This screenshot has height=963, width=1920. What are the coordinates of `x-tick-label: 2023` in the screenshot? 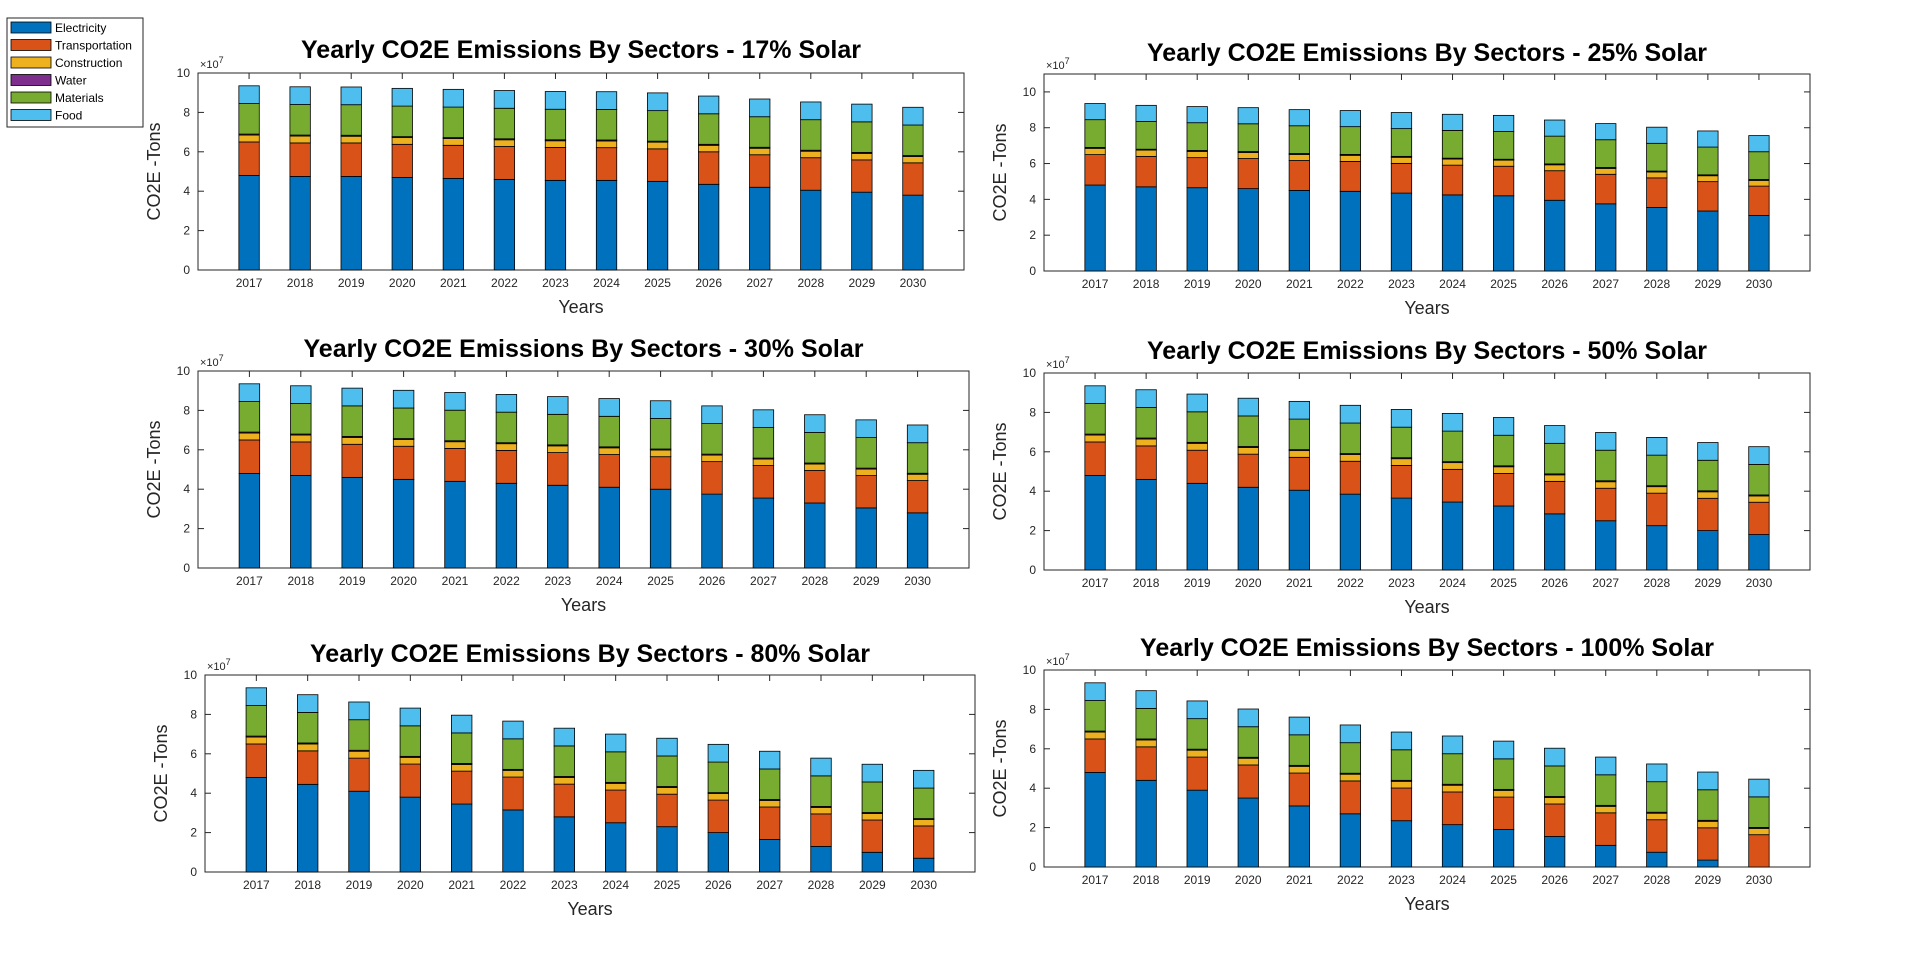 It's located at (1401, 880).